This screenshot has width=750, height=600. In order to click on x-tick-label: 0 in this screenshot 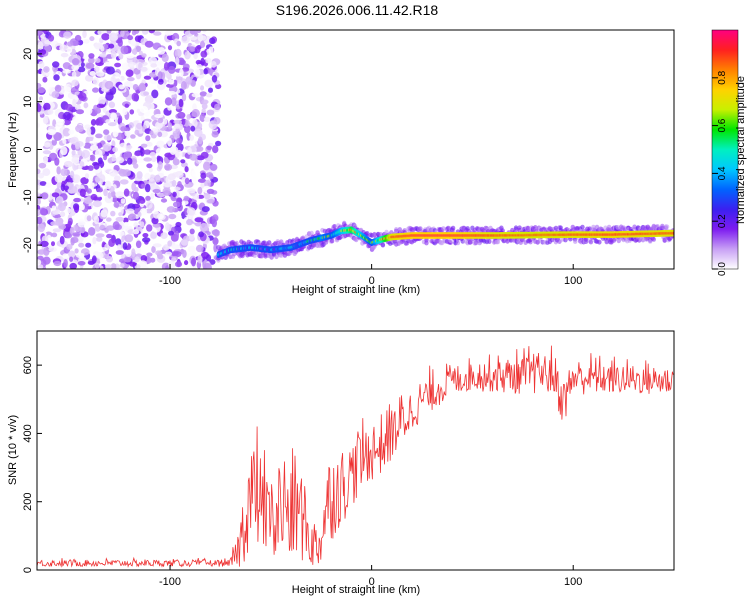, I will do `click(372, 582)`.